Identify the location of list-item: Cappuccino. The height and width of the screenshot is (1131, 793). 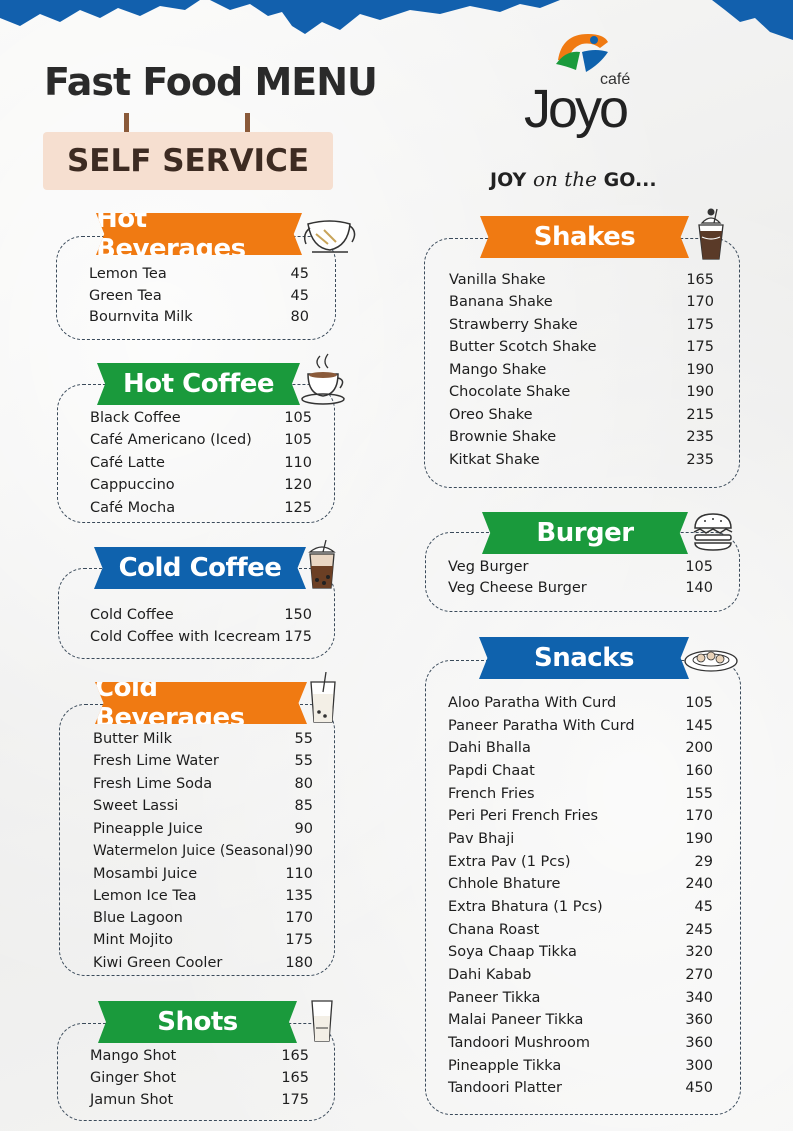
(132, 485).